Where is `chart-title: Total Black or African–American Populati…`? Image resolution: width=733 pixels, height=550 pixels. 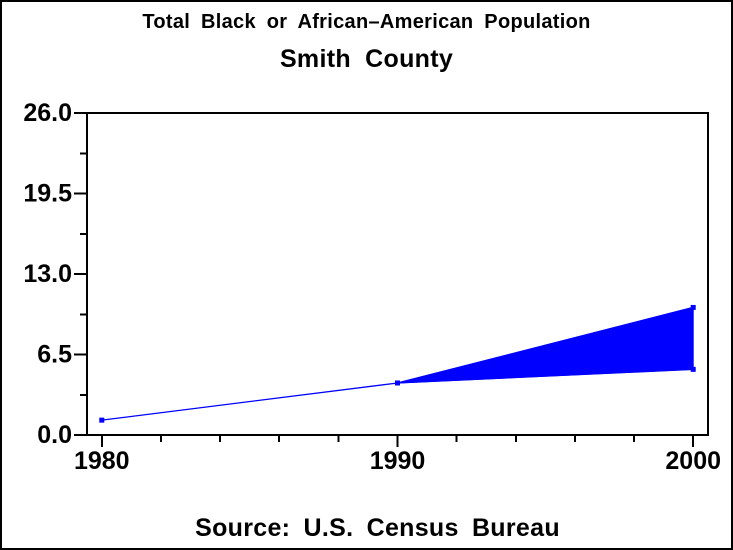
chart-title: Total Black or African–American Populati… is located at coordinates (366, 22).